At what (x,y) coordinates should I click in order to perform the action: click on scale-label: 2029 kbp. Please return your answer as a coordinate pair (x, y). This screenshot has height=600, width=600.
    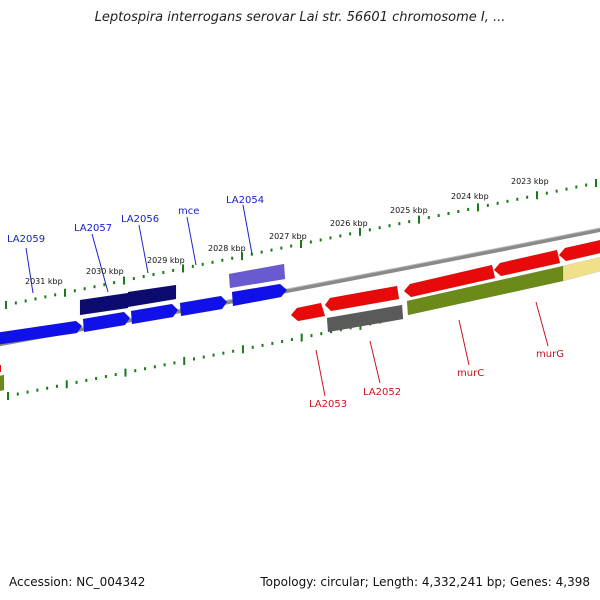
    Looking at the image, I should click on (166, 260).